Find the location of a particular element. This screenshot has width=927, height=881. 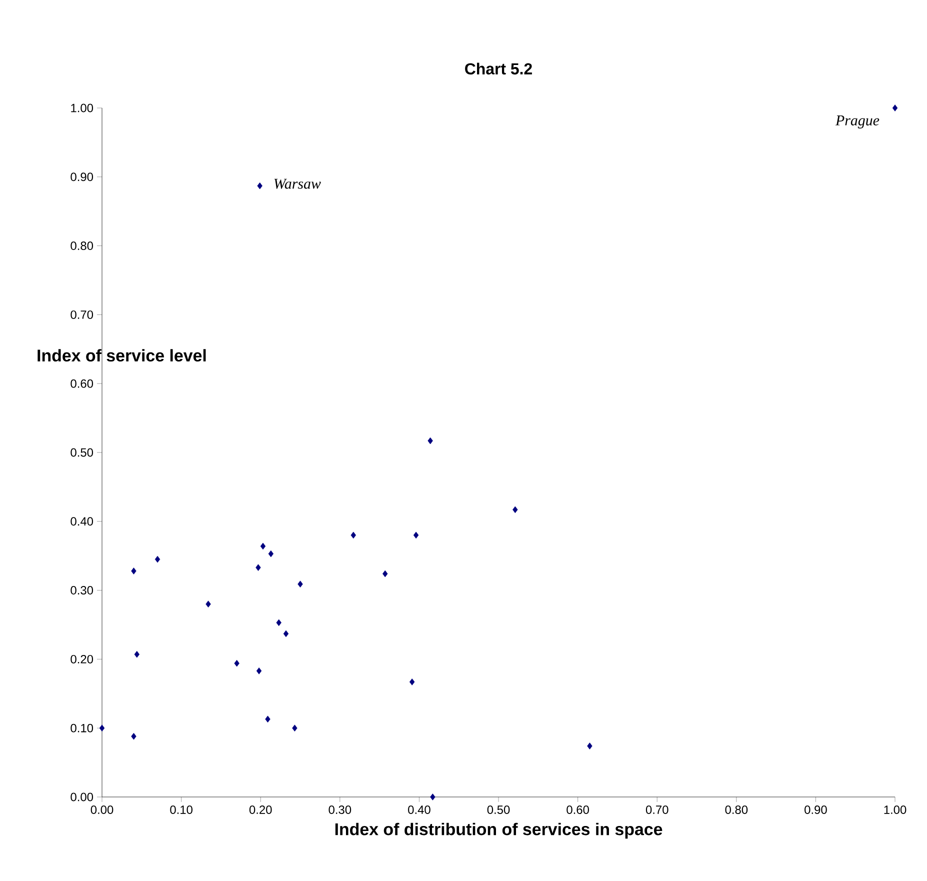

x-tick-label: 0.20 is located at coordinates (260, 810).